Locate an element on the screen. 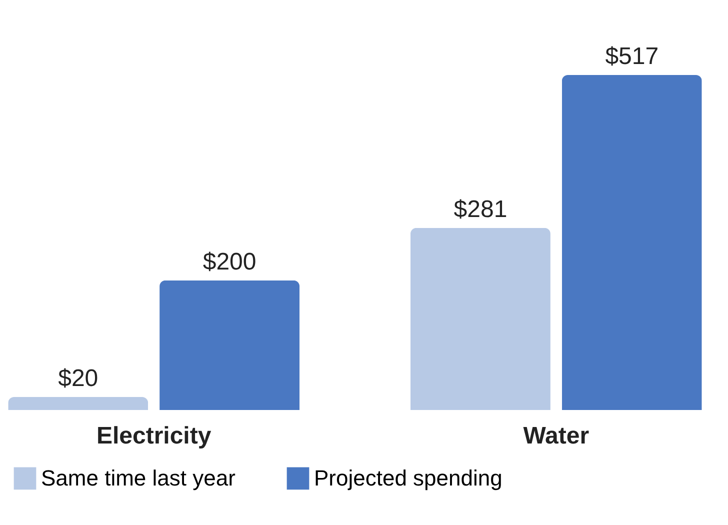 This screenshot has height=525, width=728. data-label: $20 is located at coordinates (78, 378).